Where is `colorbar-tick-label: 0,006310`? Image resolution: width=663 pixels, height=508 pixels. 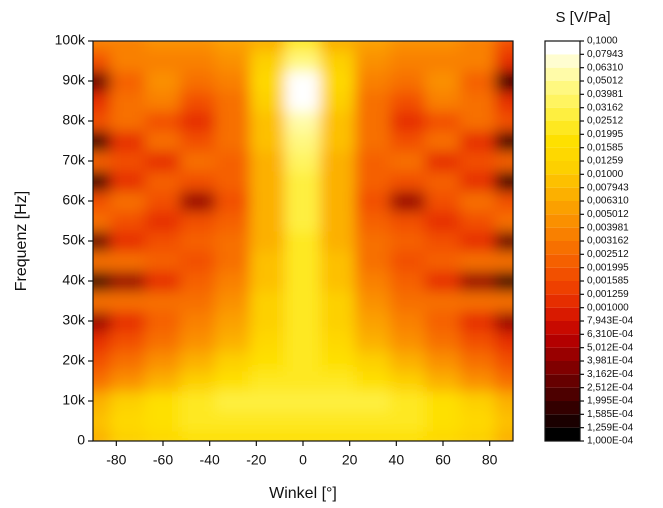 colorbar-tick-label: 0,006310 is located at coordinates (608, 201).